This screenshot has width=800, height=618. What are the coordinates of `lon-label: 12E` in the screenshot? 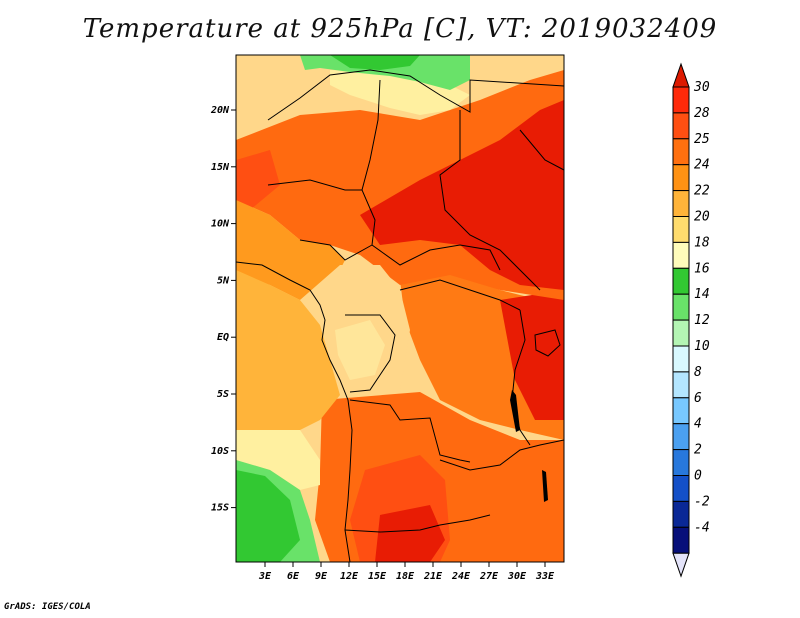 It's located at (349, 576).